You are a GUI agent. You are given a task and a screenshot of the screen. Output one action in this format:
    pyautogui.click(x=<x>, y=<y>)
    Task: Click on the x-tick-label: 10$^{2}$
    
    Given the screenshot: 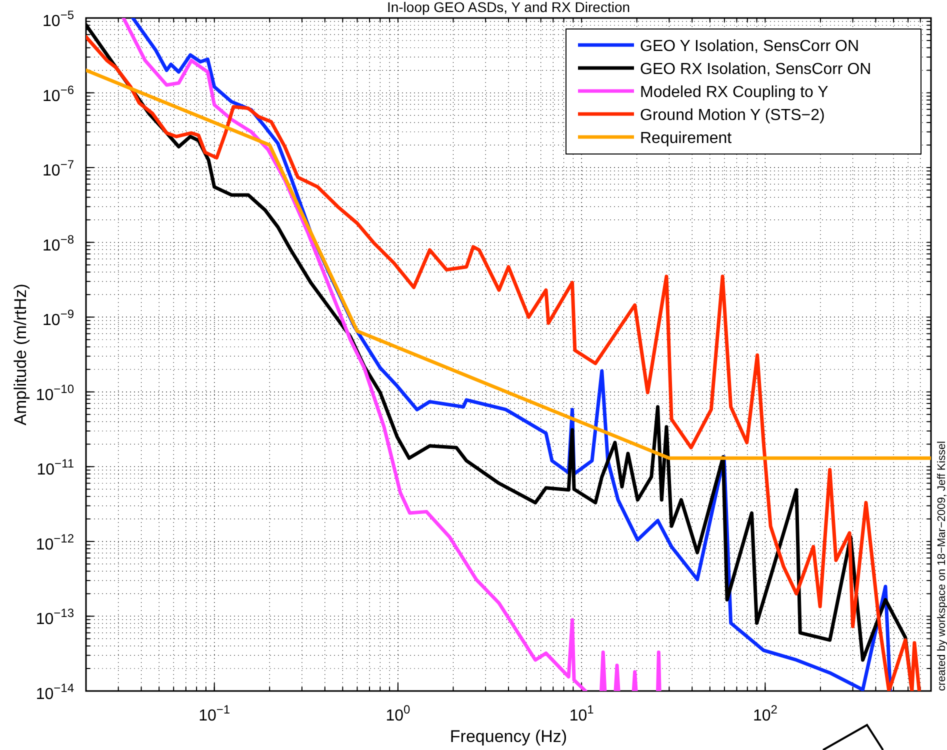 What is the action you would take?
    pyautogui.click(x=765, y=713)
    